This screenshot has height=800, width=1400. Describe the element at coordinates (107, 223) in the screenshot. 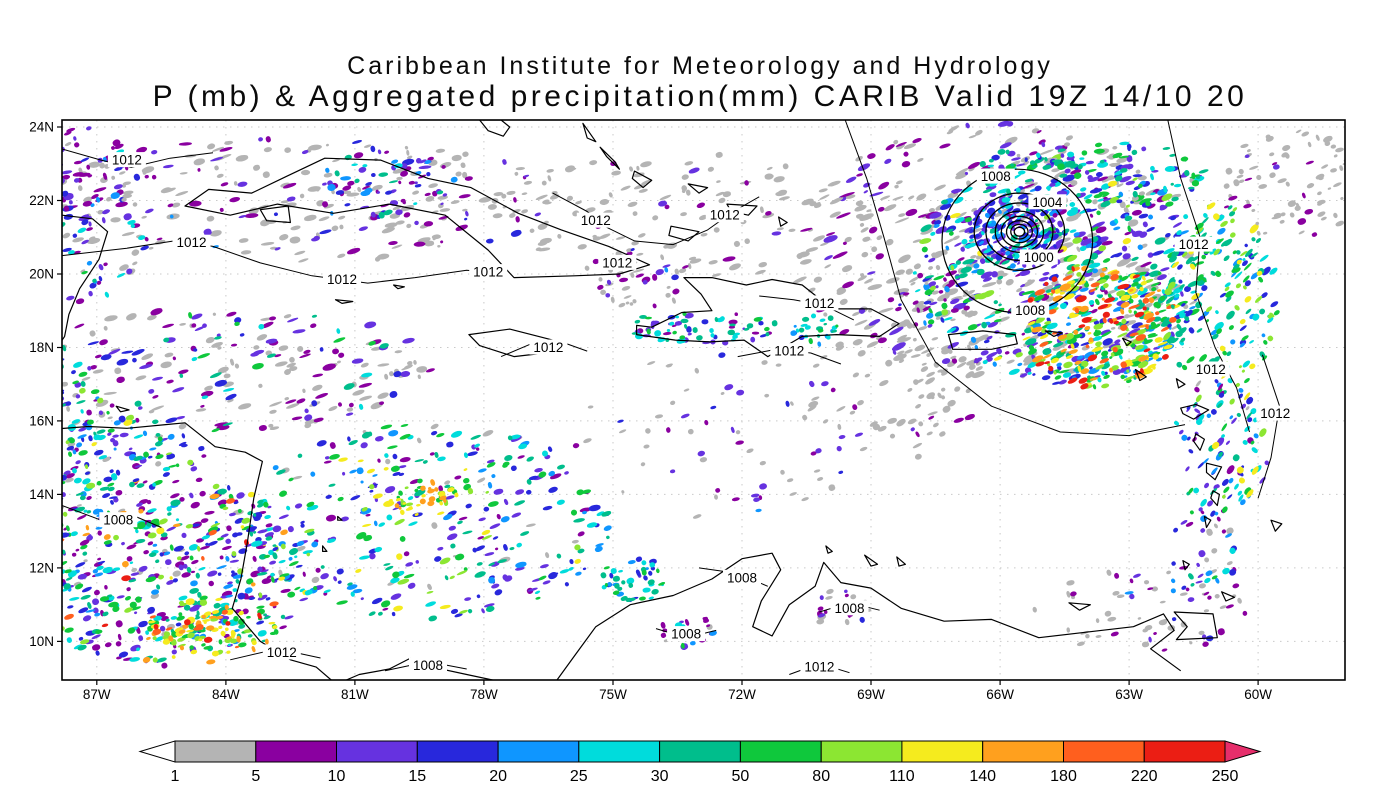

I see `precip-speckles-nw-corner` at that location.